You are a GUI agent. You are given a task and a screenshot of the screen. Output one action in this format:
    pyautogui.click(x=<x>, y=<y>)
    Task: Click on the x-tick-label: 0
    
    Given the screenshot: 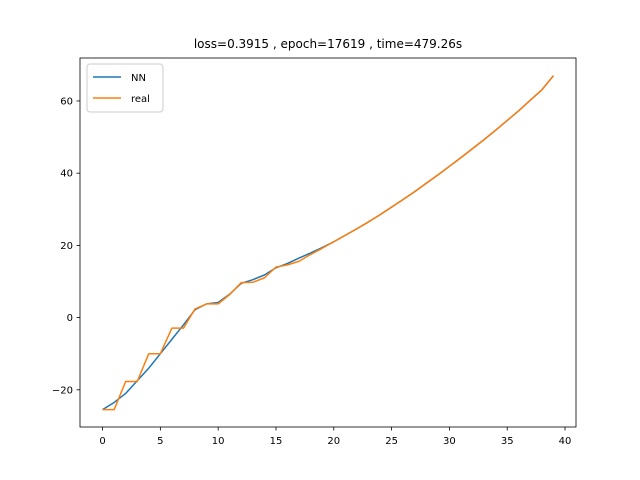 What is the action you would take?
    pyautogui.click(x=102, y=441)
    